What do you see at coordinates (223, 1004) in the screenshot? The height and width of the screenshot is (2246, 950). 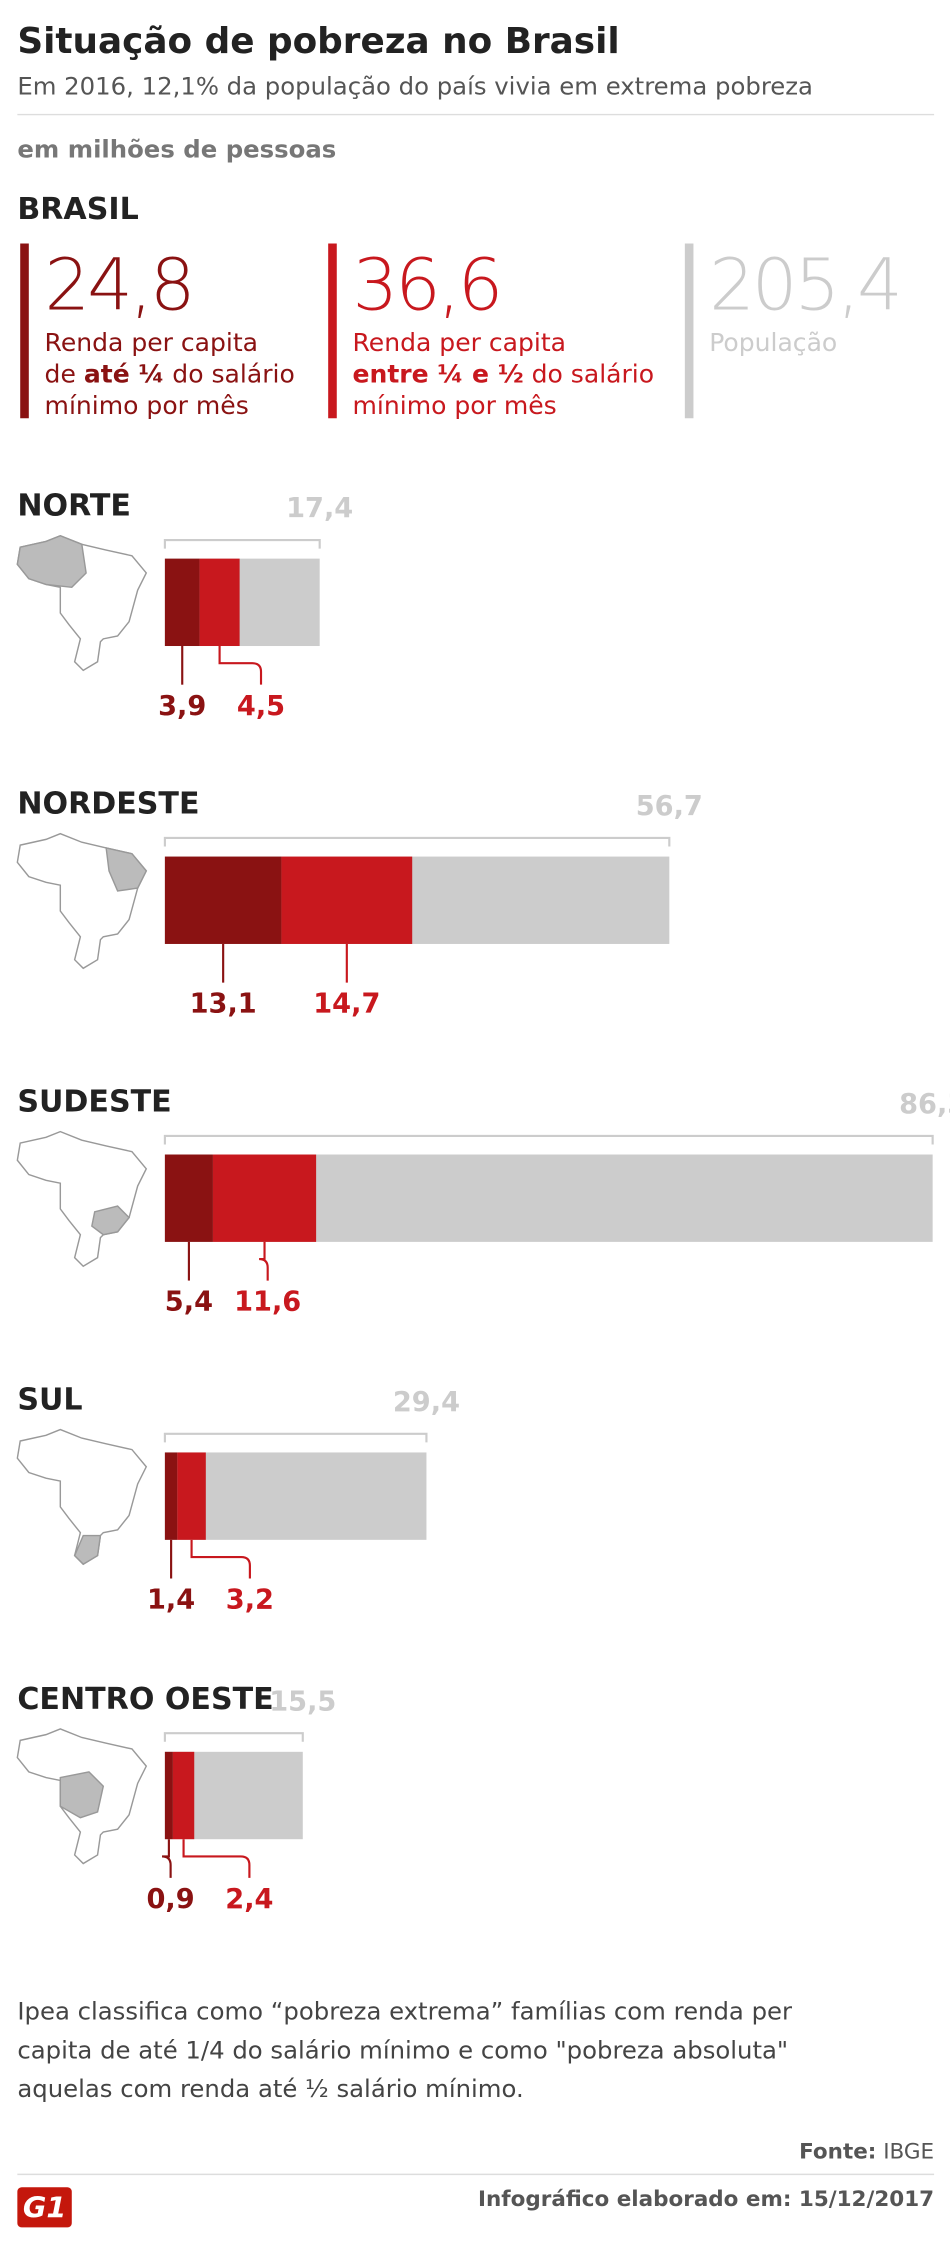 I see `value-label: 13,1` at bounding box center [223, 1004].